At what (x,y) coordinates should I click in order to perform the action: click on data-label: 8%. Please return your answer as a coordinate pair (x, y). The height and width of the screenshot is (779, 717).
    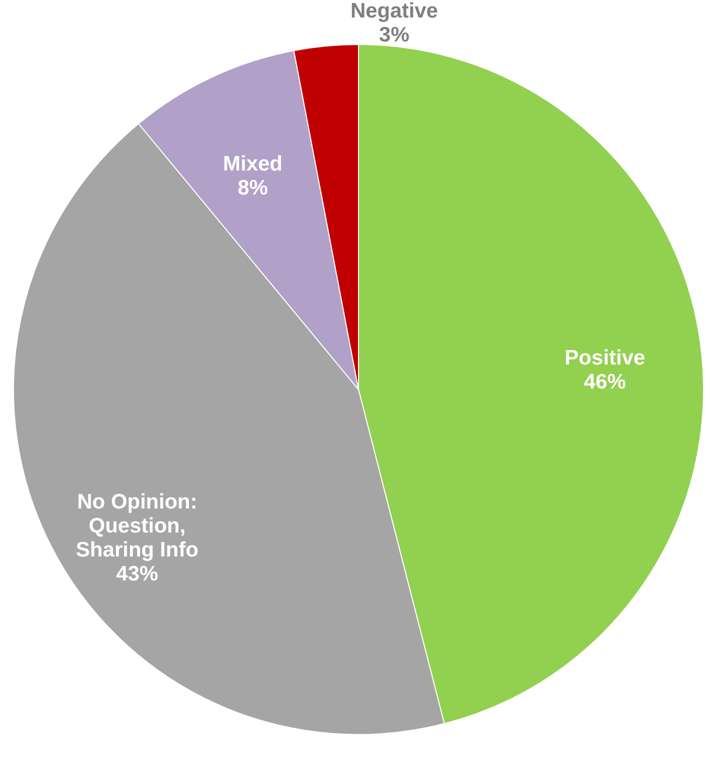
    Looking at the image, I should click on (253, 188).